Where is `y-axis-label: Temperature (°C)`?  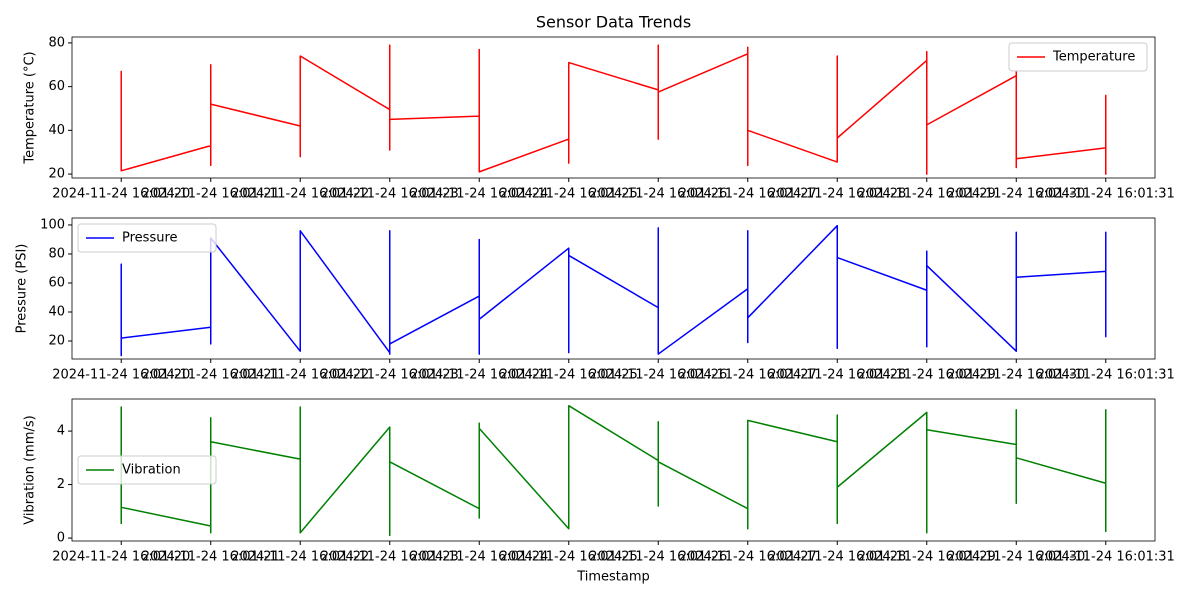
y-axis-label: Temperature (°C) is located at coordinates (30, 107).